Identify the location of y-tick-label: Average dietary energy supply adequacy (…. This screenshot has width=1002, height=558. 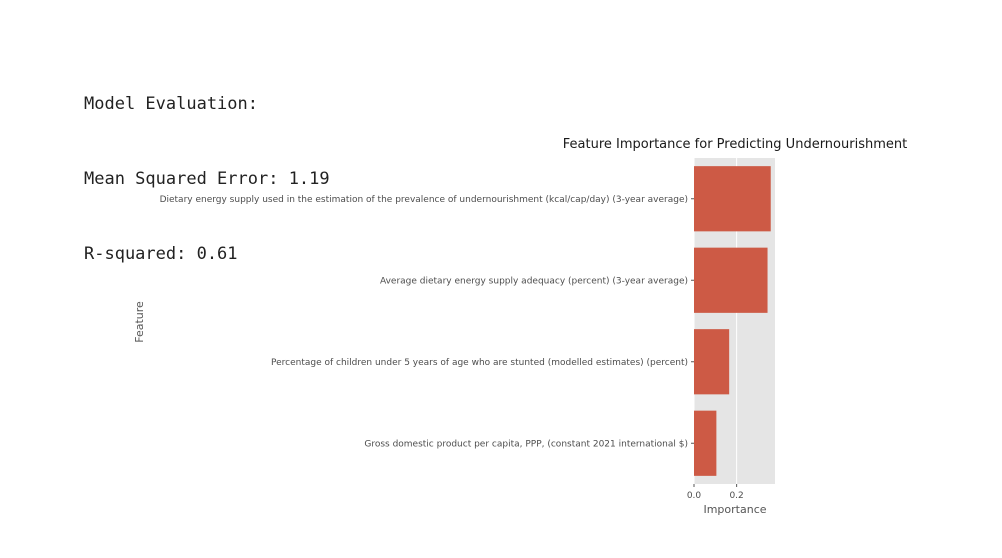
(534, 281).